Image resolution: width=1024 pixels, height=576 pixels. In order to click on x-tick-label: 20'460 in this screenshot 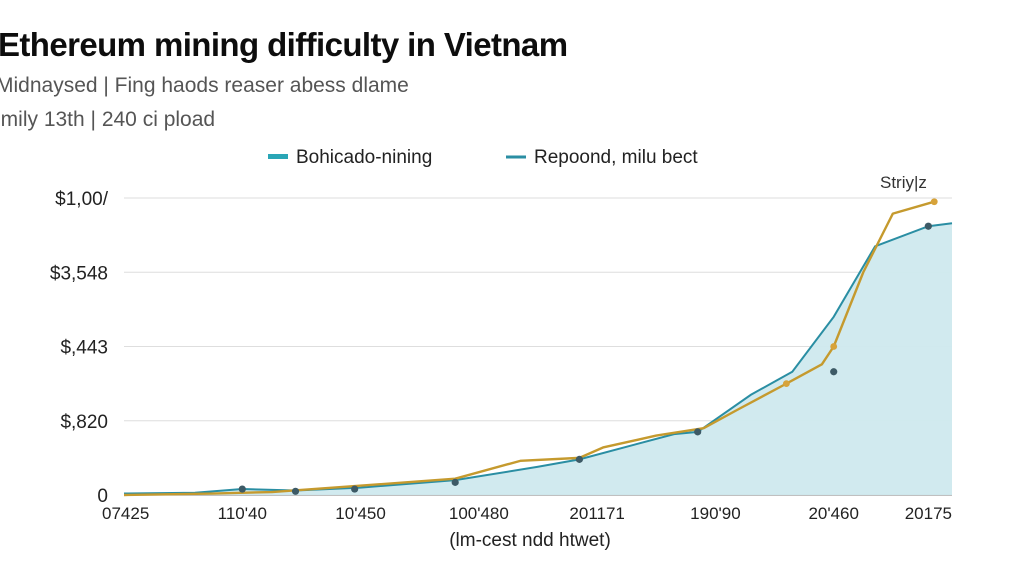, I will do `click(833, 513)`.